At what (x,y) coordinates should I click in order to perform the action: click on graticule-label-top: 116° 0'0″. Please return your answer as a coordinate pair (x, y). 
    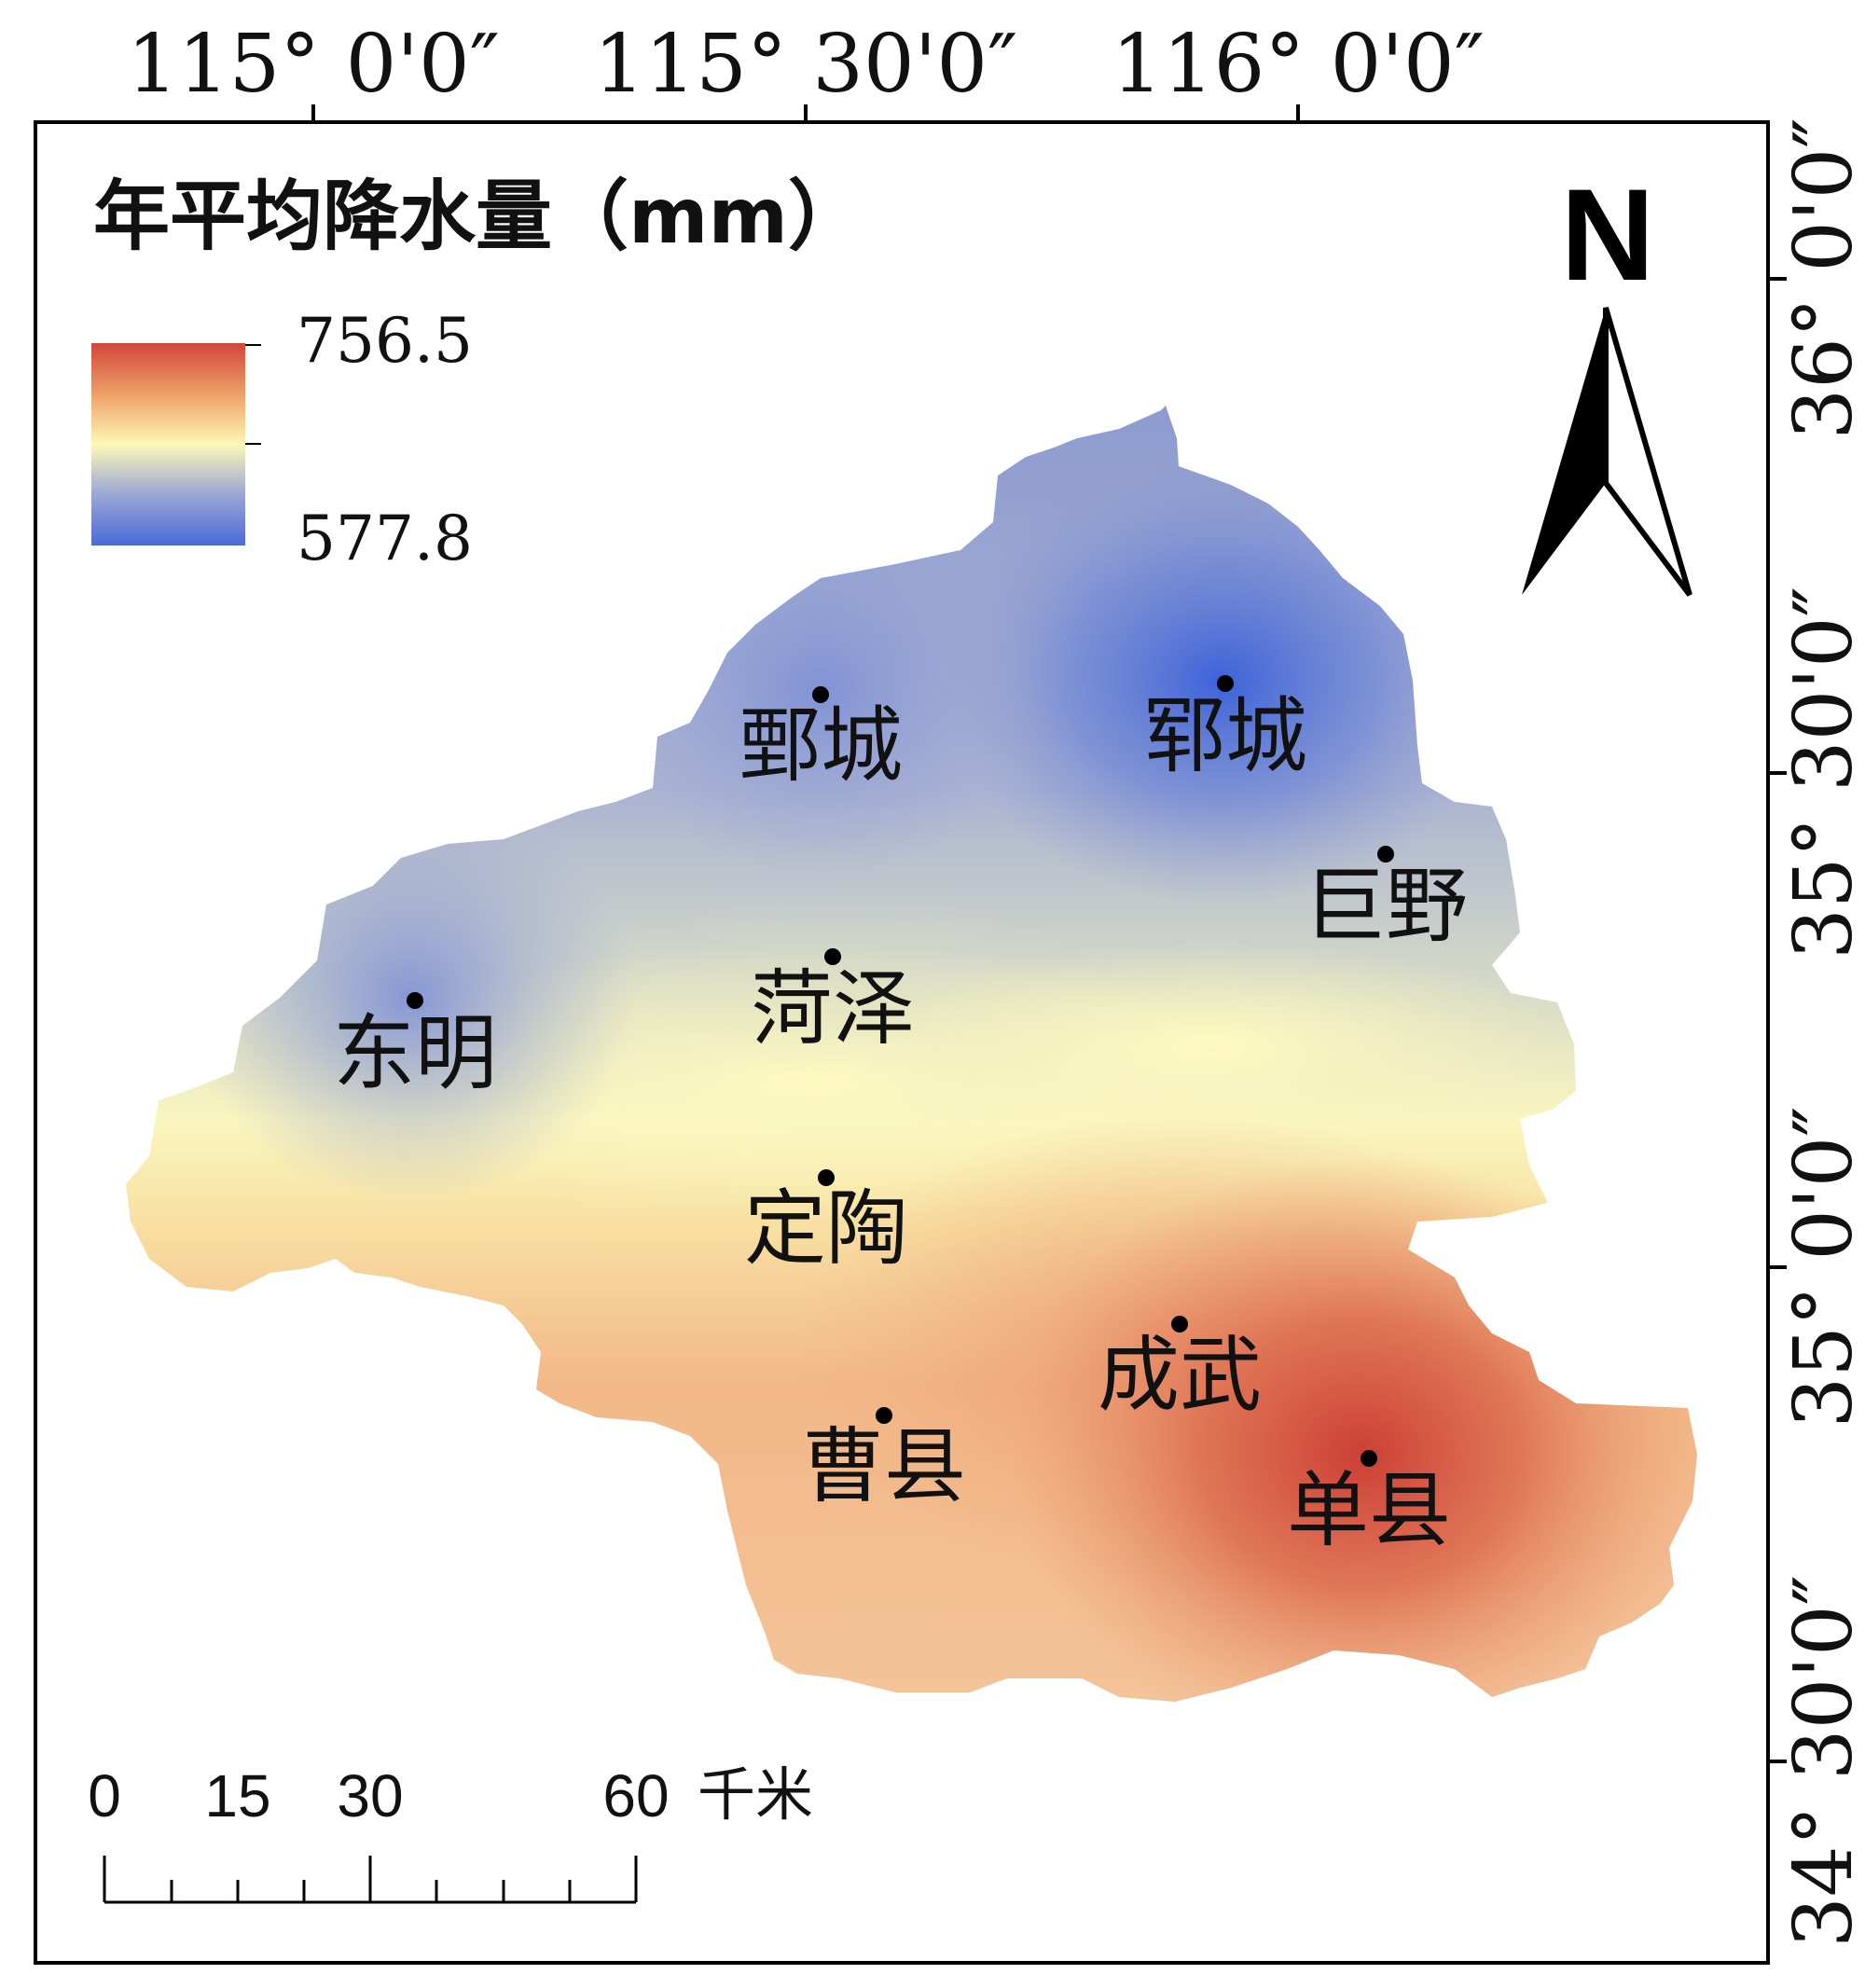
    Looking at the image, I should click on (1298, 64).